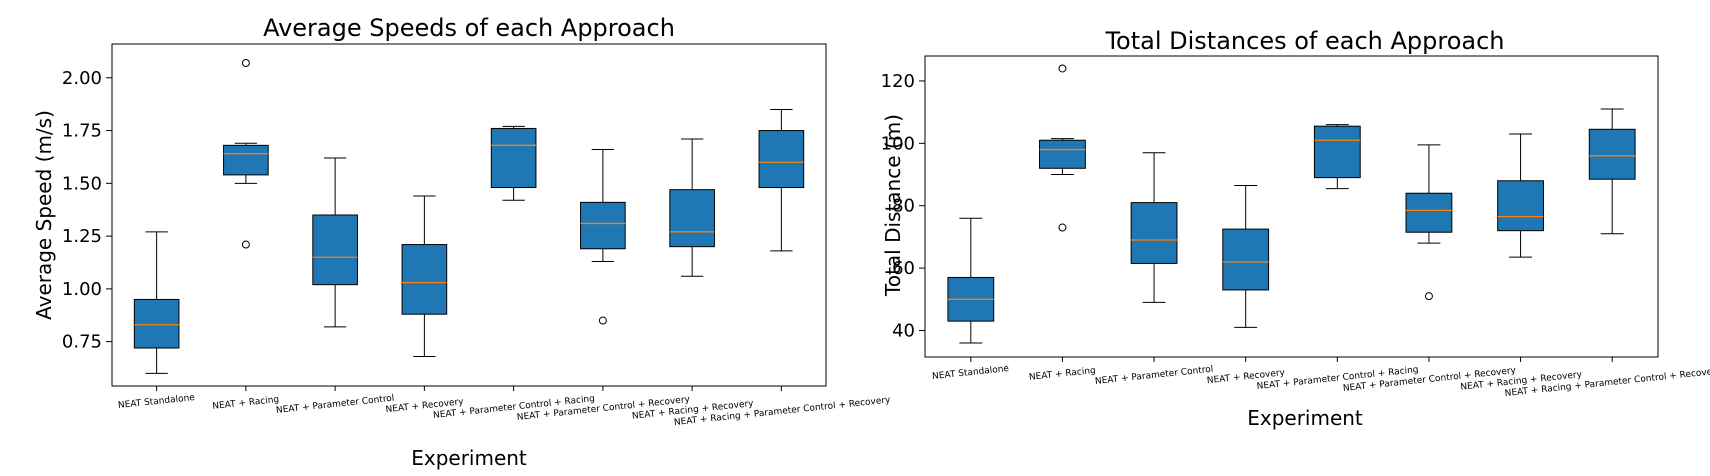 The width and height of the screenshot is (1710, 476). Describe the element at coordinates (1062, 374) in the screenshot. I see `distance-xtick-label: NEAT + Racing` at that location.